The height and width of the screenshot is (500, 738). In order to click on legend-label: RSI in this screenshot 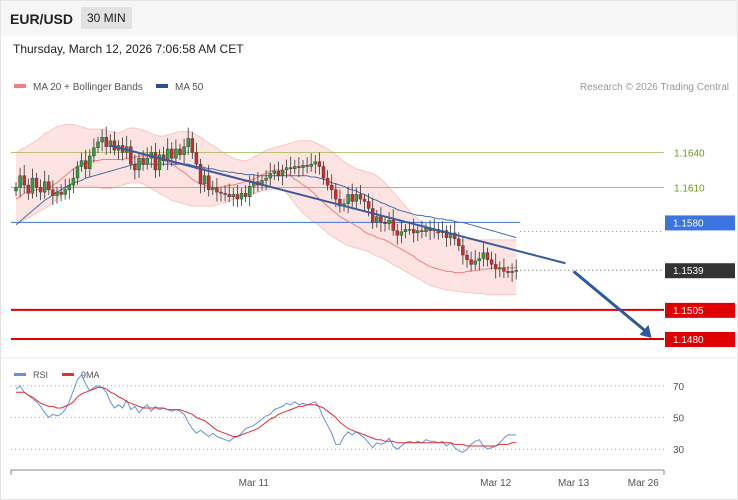, I will do `click(40, 375)`.